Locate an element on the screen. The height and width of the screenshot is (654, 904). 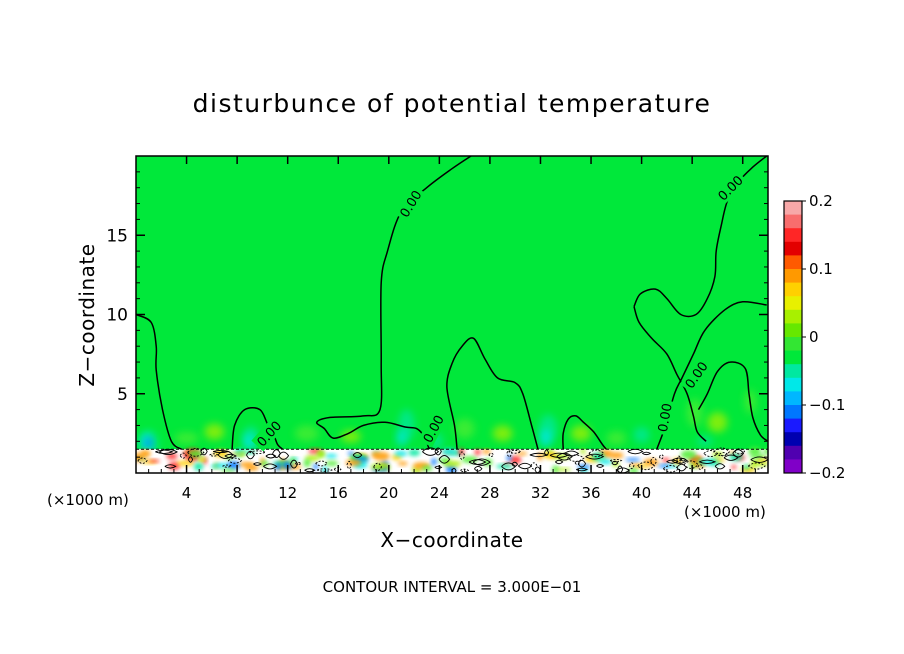
chart-title: disturbunce of potential temperature is located at coordinates (452, 103).